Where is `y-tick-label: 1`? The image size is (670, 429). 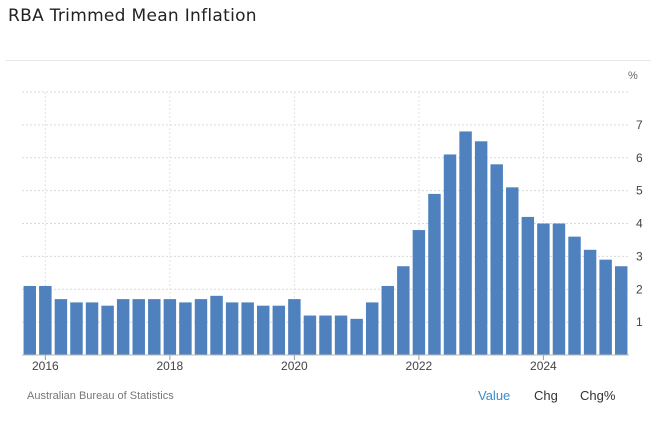 y-tick-label: 1 is located at coordinates (639, 322).